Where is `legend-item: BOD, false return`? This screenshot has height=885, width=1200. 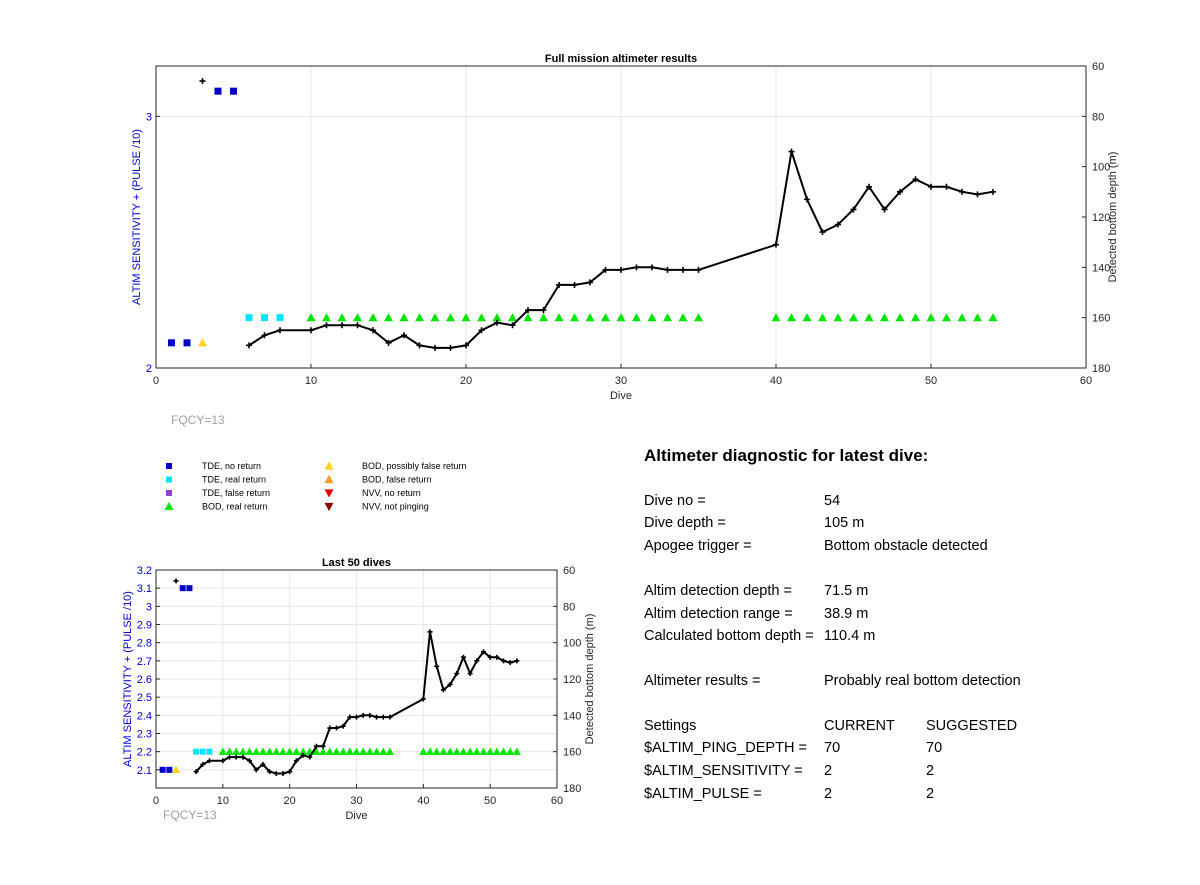
legend-item: BOD, false return is located at coordinates (378, 480).